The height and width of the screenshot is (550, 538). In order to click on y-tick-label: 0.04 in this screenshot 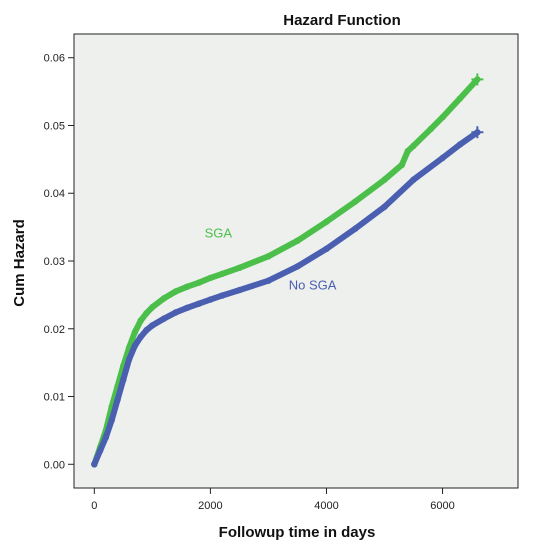, I will do `click(54, 194)`.